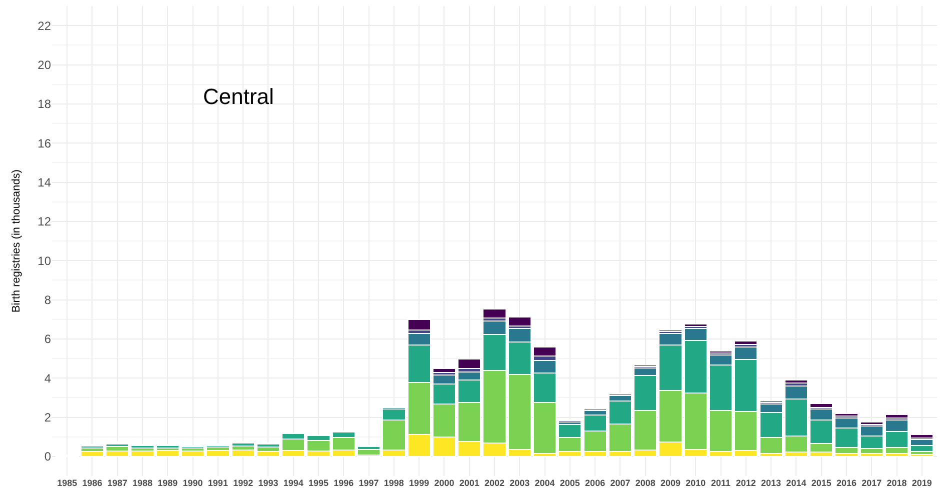 This screenshot has width=943, height=496. What do you see at coordinates (45, 65) in the screenshot?
I see `y-tick-label: 20` at bounding box center [45, 65].